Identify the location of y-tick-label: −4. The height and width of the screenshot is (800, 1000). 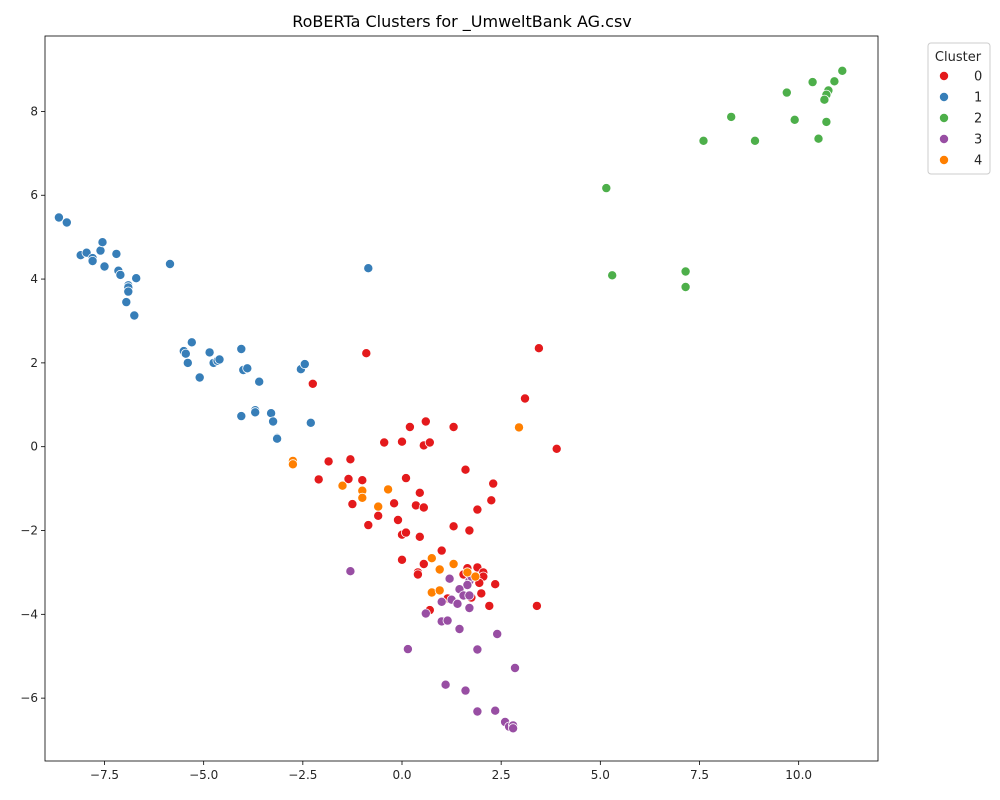
(29, 614).